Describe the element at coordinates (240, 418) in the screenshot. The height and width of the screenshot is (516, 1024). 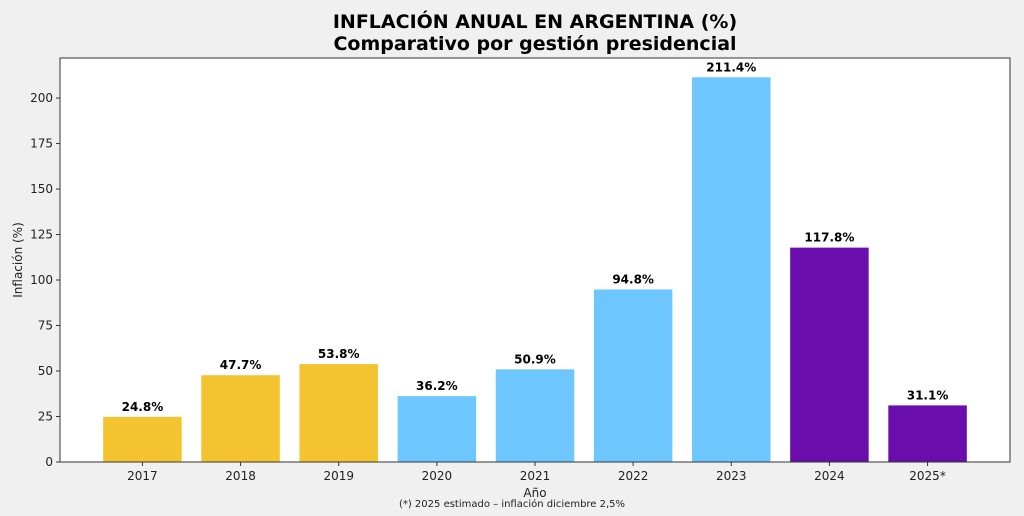
I see `bar-2018` at that location.